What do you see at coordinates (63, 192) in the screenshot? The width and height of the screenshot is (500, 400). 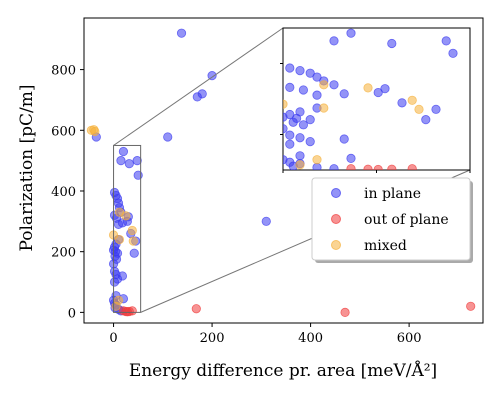 I see `y-tick-label: 400` at bounding box center [63, 192].